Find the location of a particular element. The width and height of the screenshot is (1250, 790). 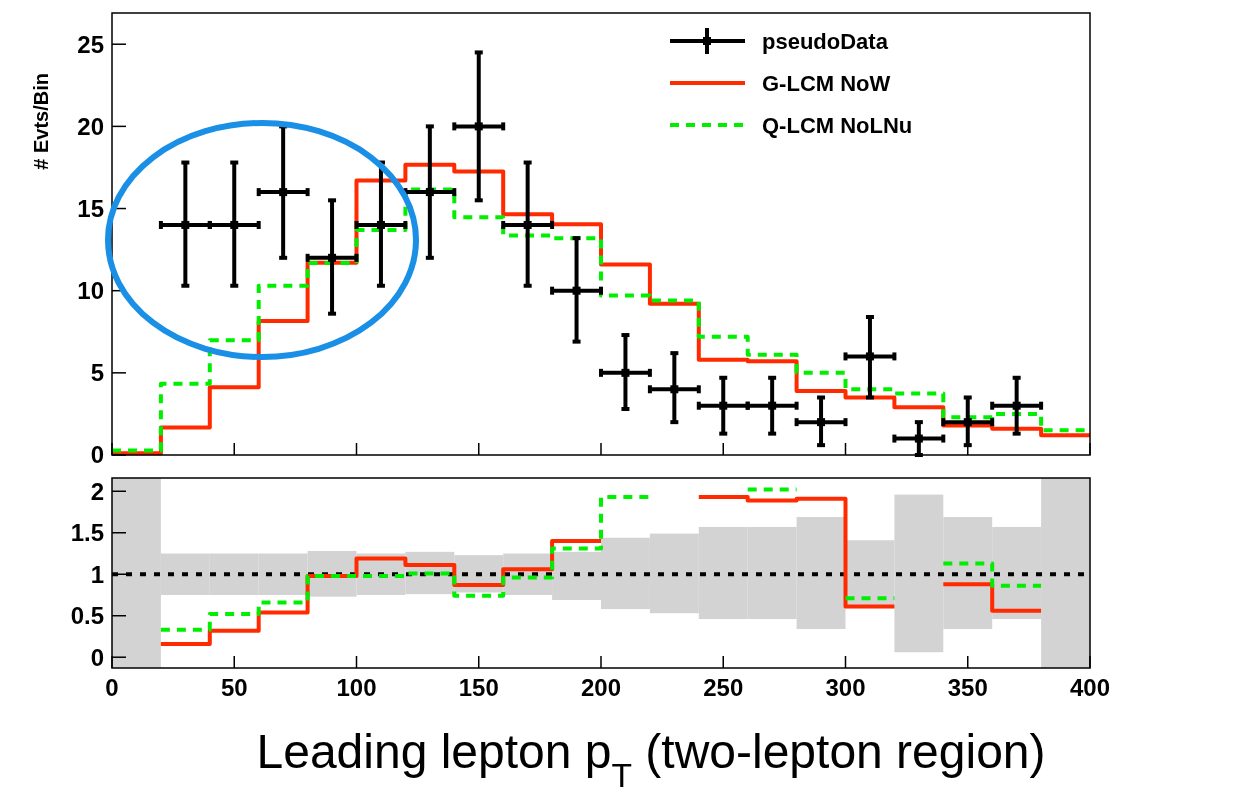

y-tick-label: 1.5 is located at coordinates (87, 533).